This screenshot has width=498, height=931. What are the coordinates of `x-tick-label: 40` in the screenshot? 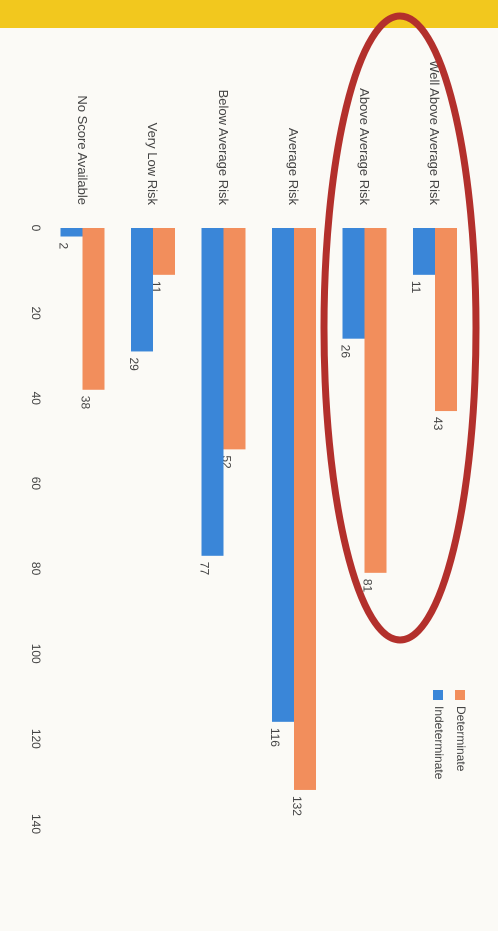 It's located at (36, 399).